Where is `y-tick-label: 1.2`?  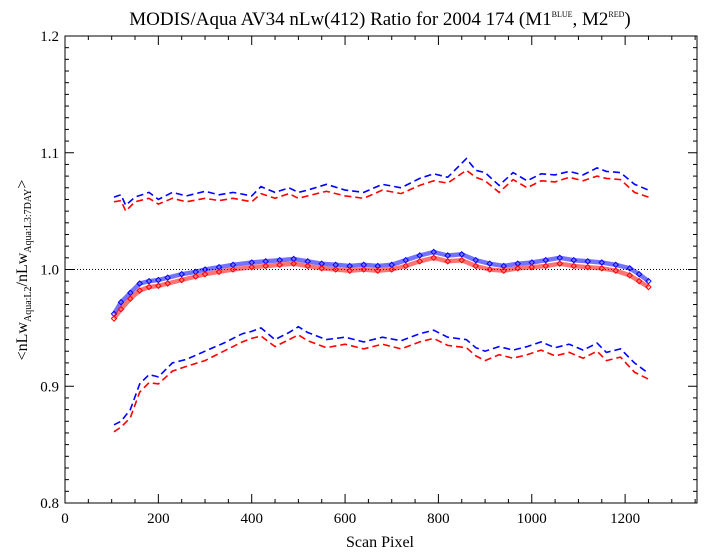
y-tick-label: 1.2 is located at coordinates (49, 37).